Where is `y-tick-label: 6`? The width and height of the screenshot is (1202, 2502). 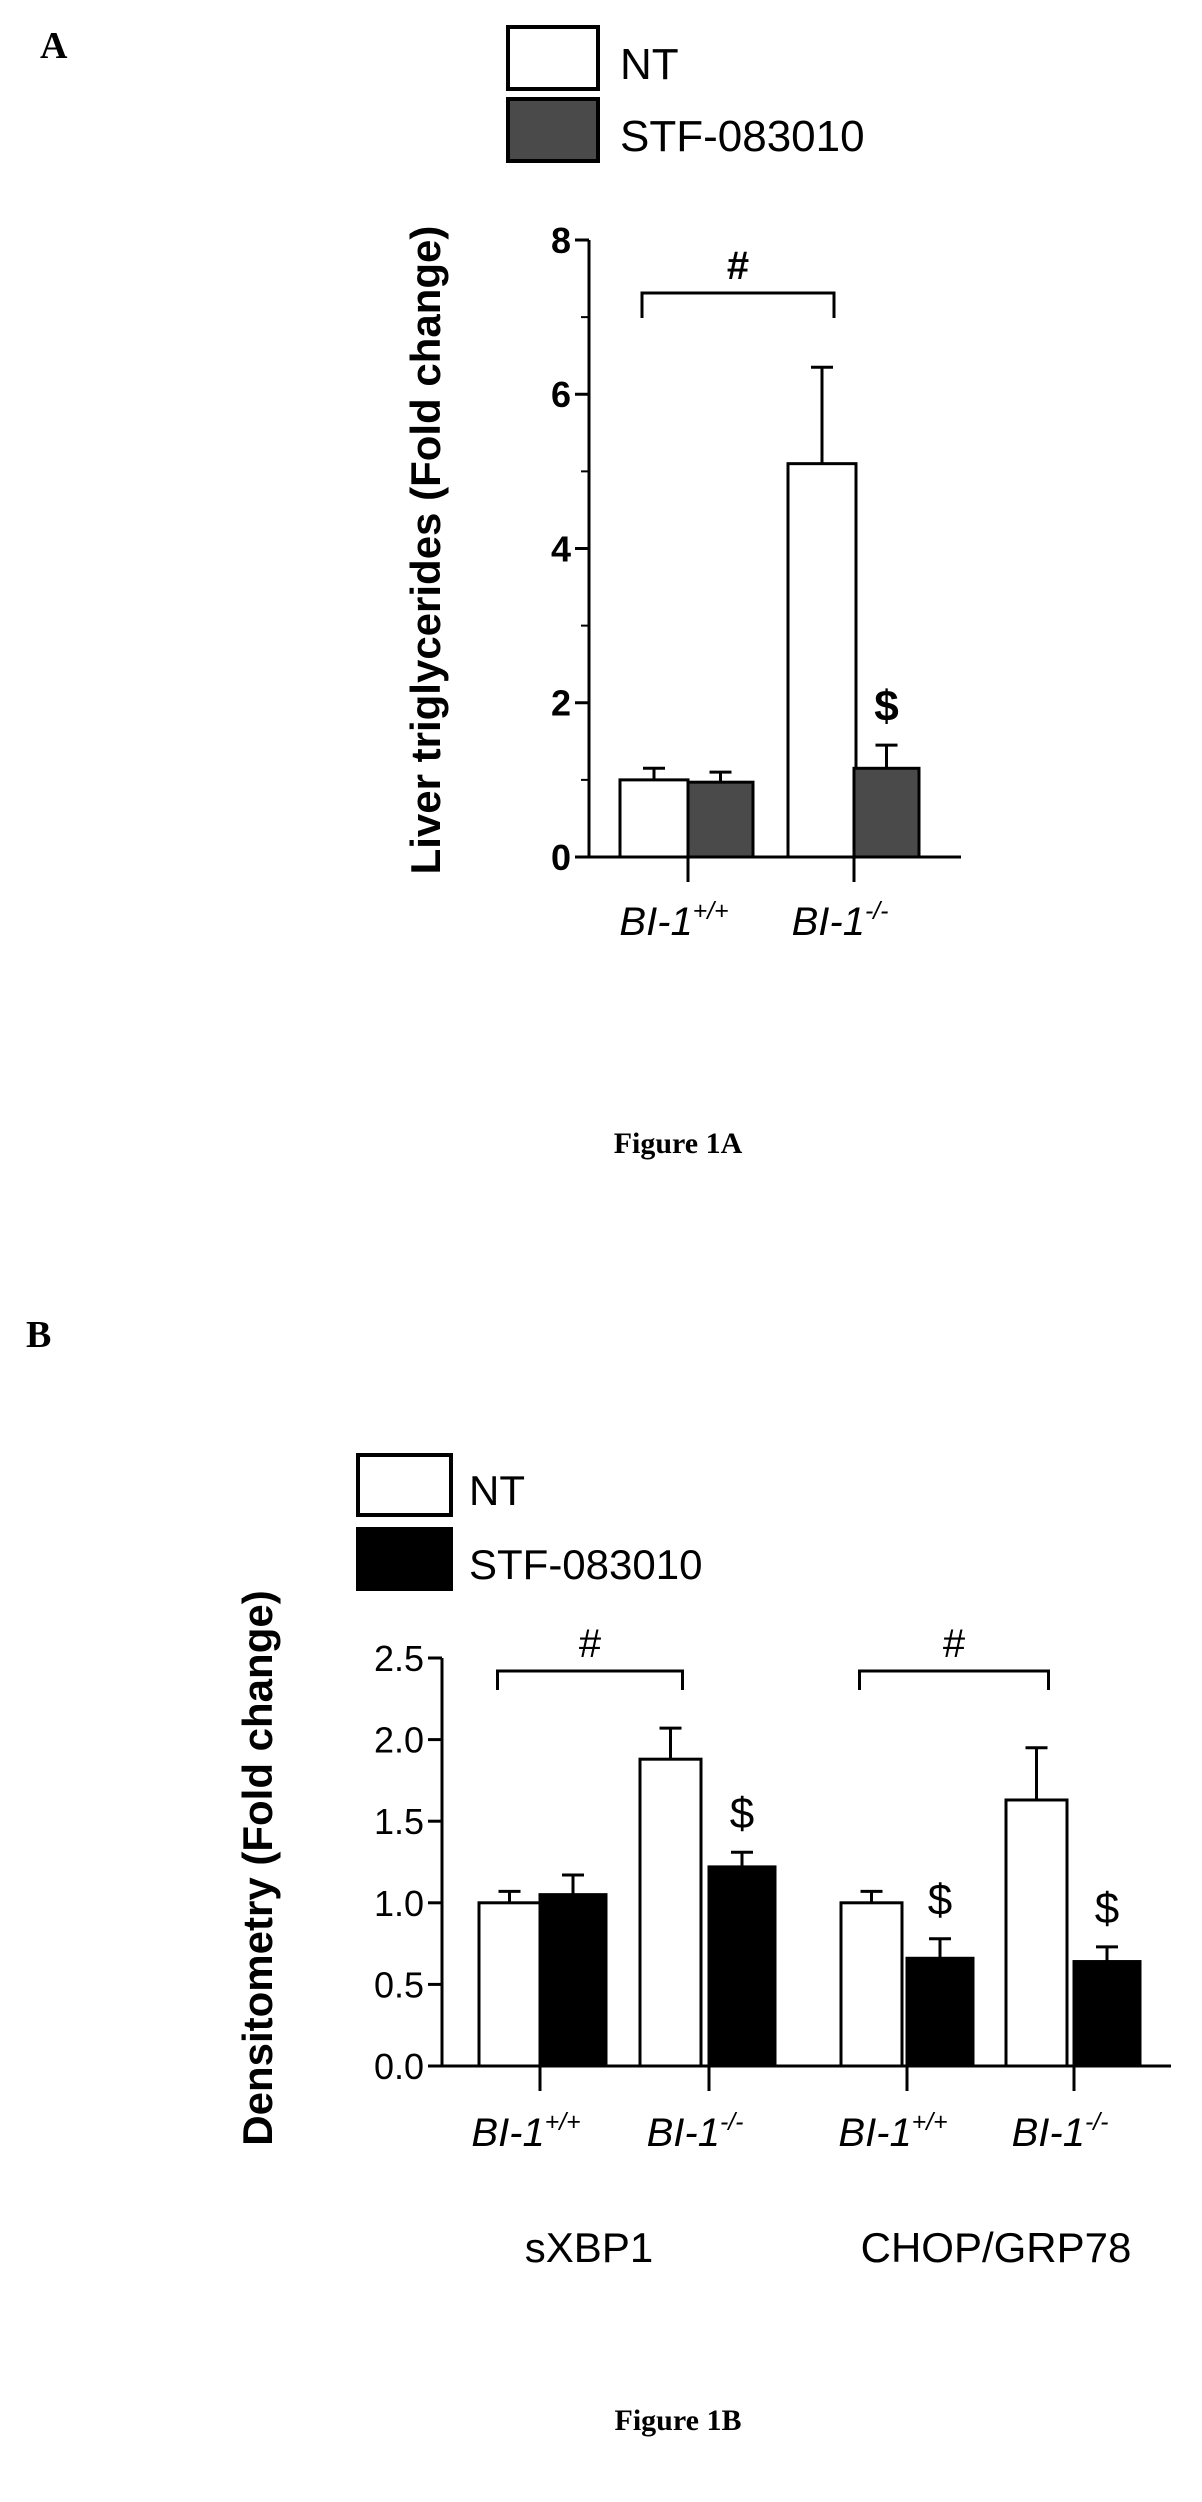
y-tick-label: 6 is located at coordinates (561, 394).